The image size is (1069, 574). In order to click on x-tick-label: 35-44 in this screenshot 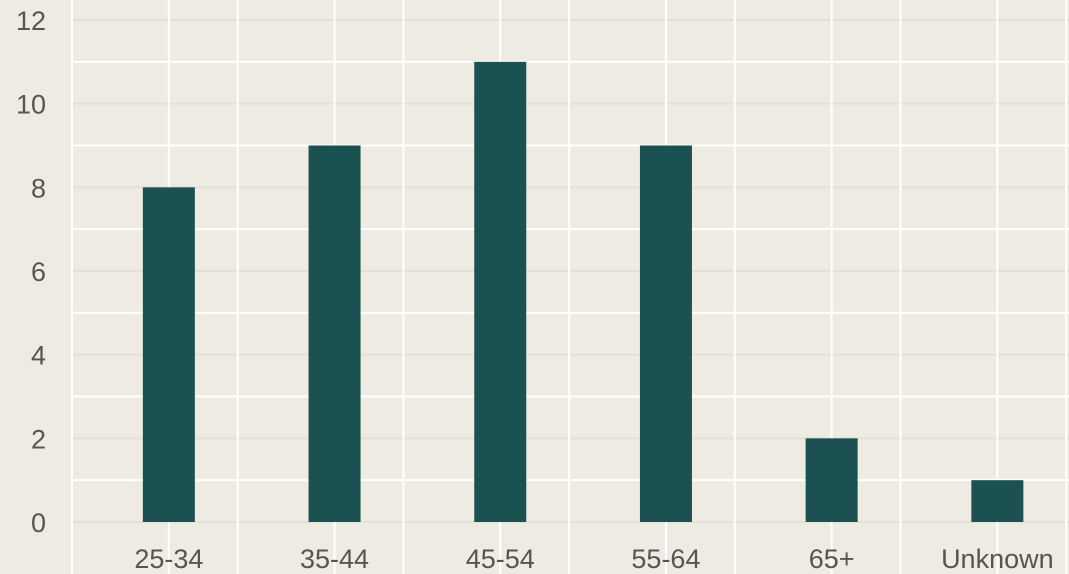, I will do `click(334, 559)`.